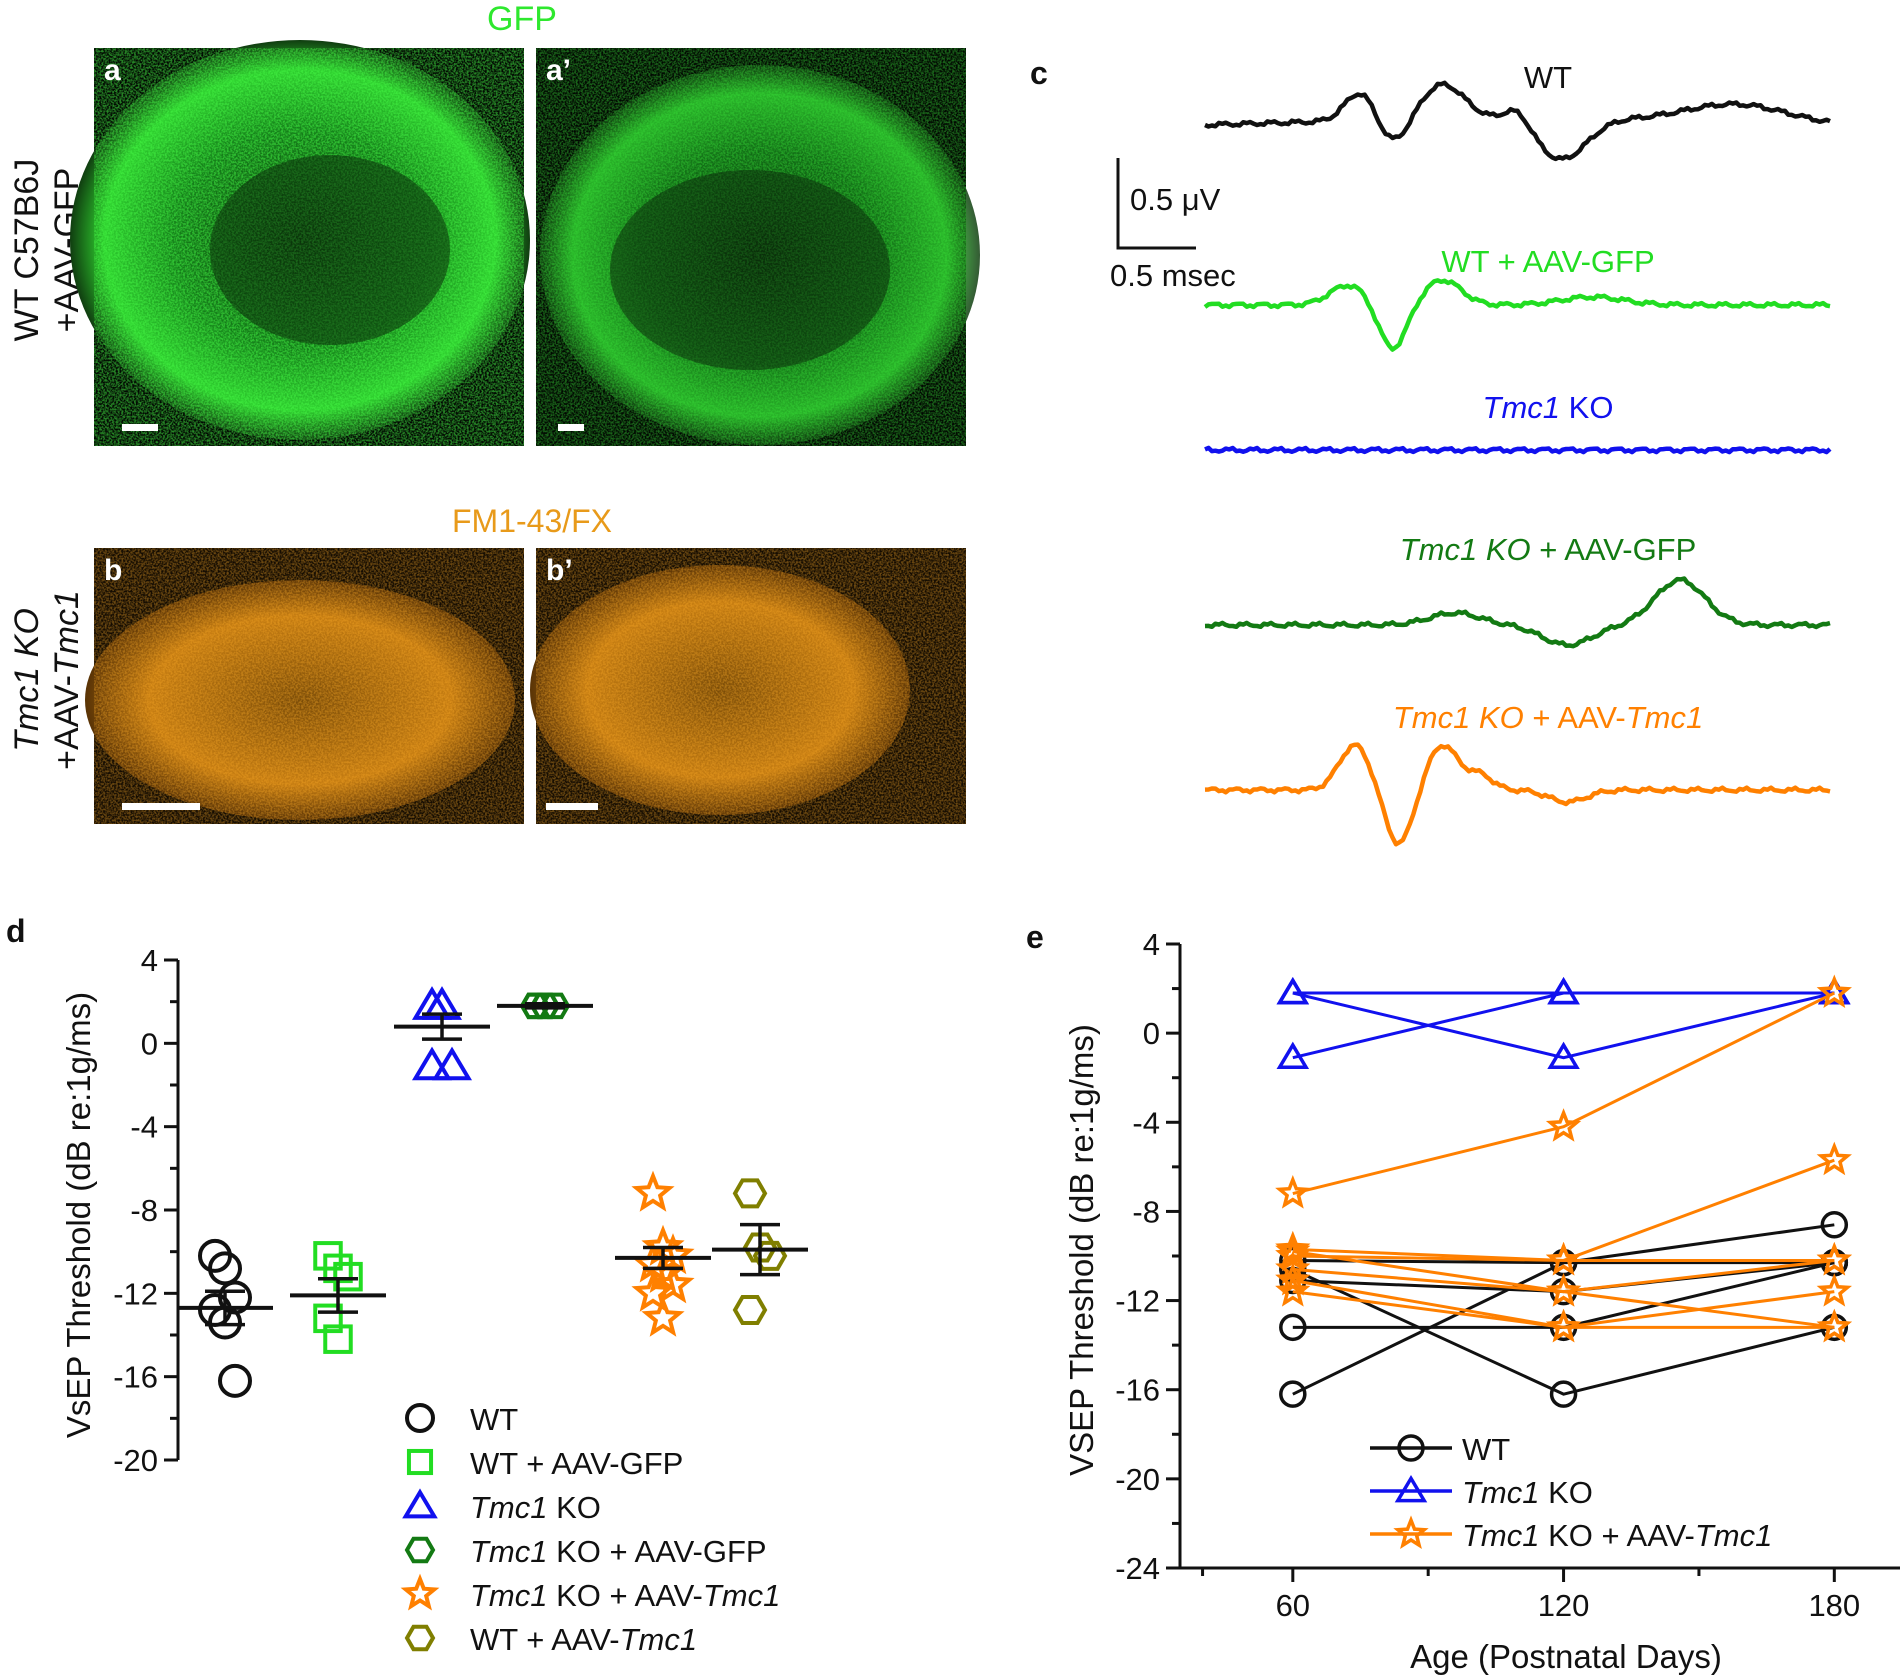 This screenshot has height=1676, width=1902. Describe the element at coordinates (494, 1419) in the screenshot. I see `d-legend-label-0-part-1: WT` at that location.